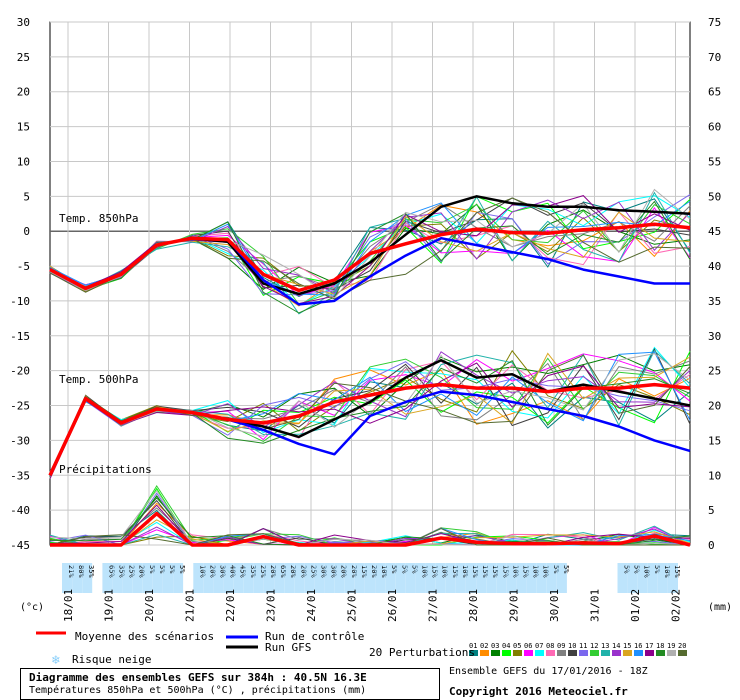 Image resolution: width=740 pixels, height=700 pixels. What do you see at coordinates (105, 469) in the screenshot?
I see `panel-label-precip: Précipitations` at bounding box center [105, 469].